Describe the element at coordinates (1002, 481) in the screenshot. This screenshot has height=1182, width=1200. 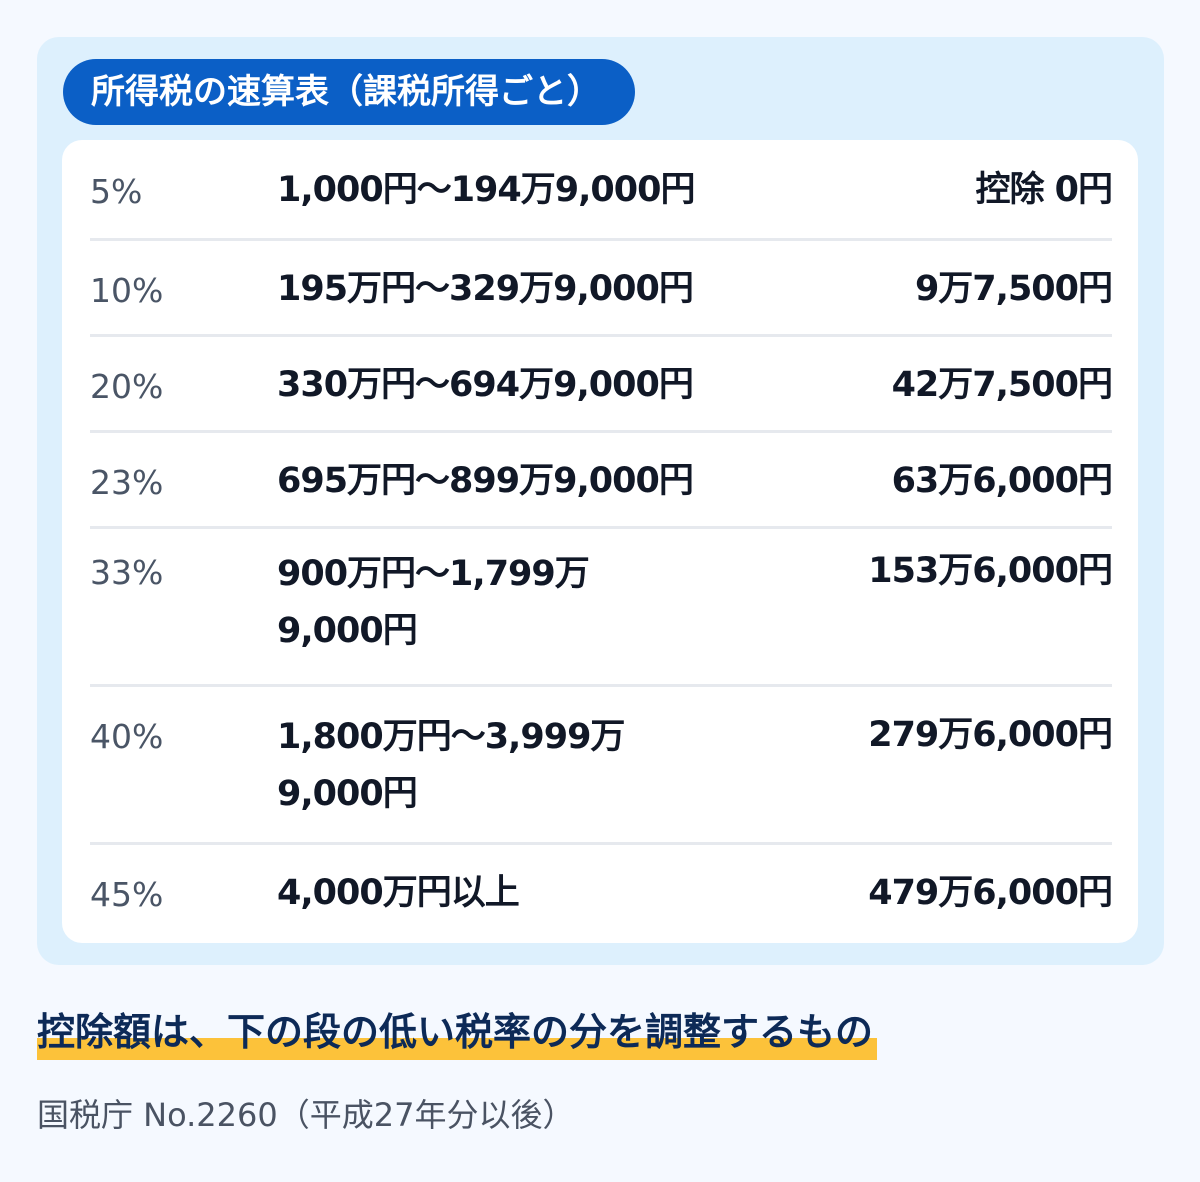
I see `deduction-amount: 63万6,000円` at that location.